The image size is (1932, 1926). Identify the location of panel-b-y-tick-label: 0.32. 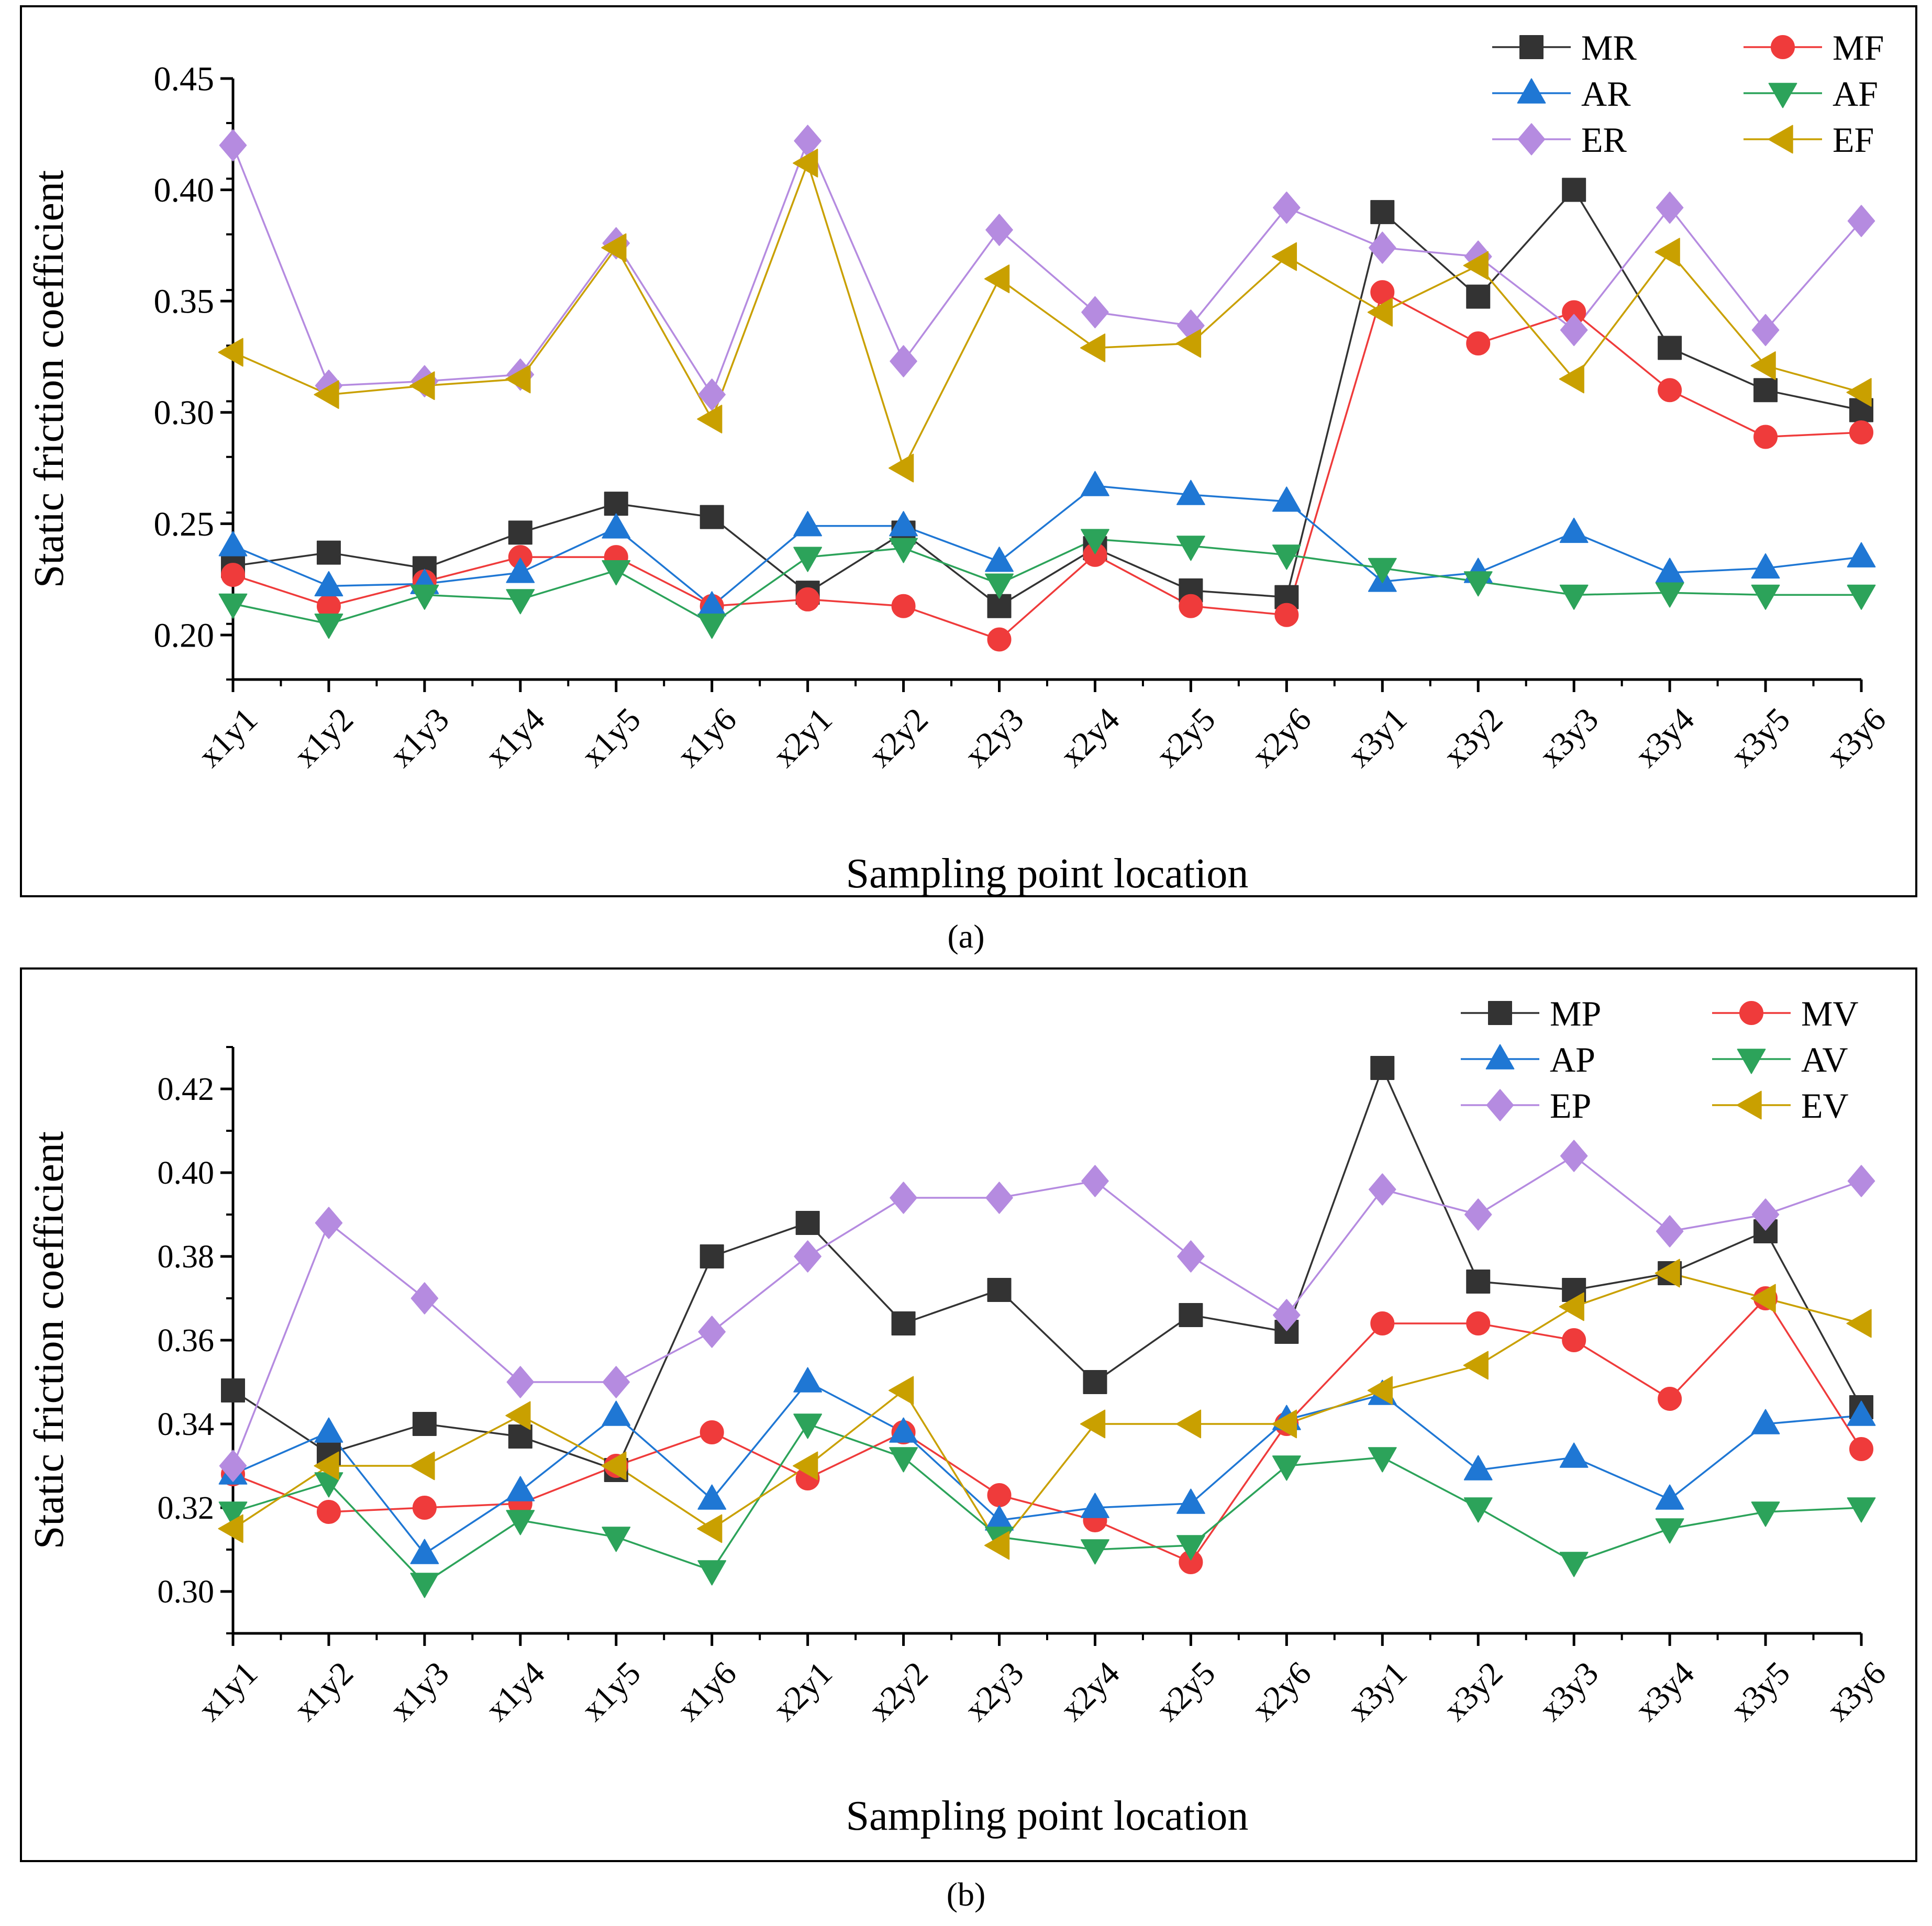
(186, 1508).